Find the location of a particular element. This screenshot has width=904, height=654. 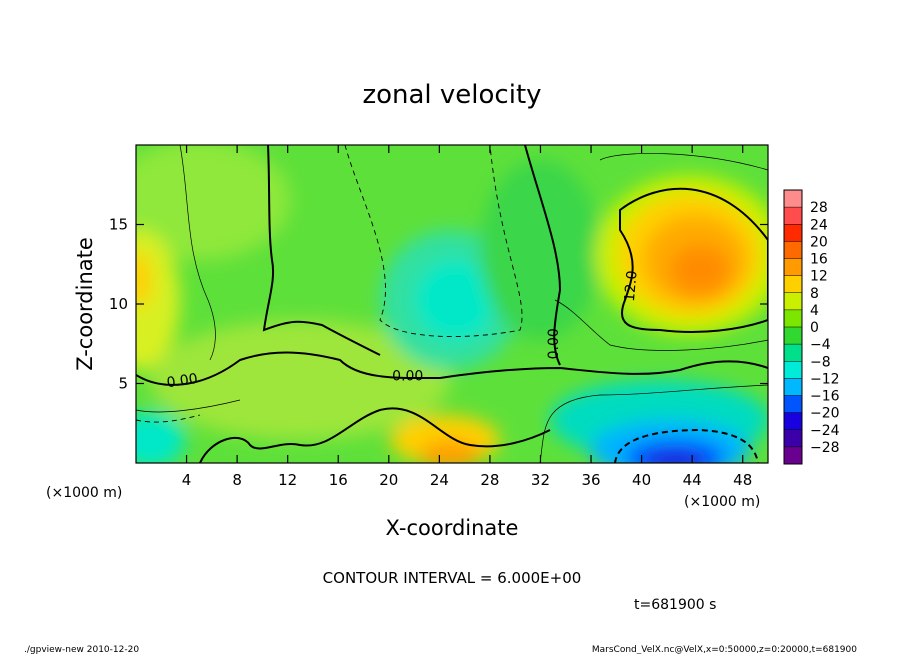

x-axis-label: X-coordinate is located at coordinates (452, 528).